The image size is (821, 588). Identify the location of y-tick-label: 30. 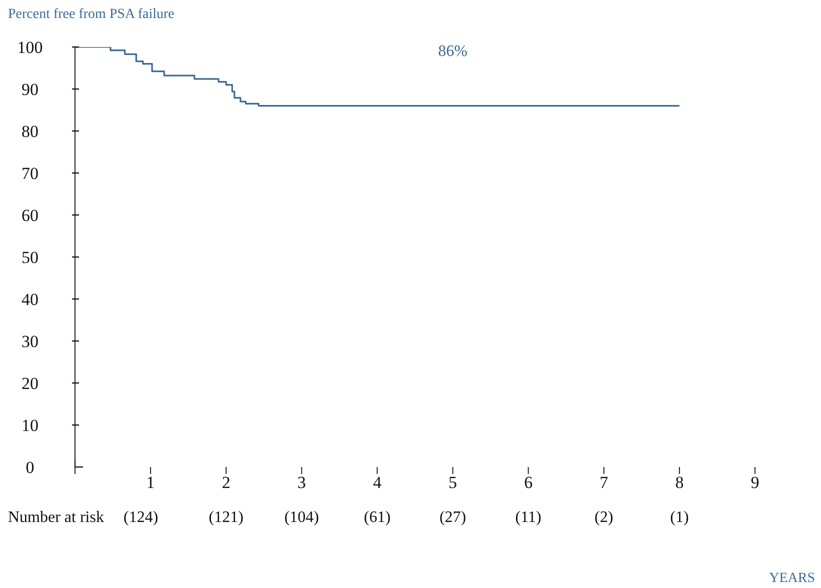
(30, 341).